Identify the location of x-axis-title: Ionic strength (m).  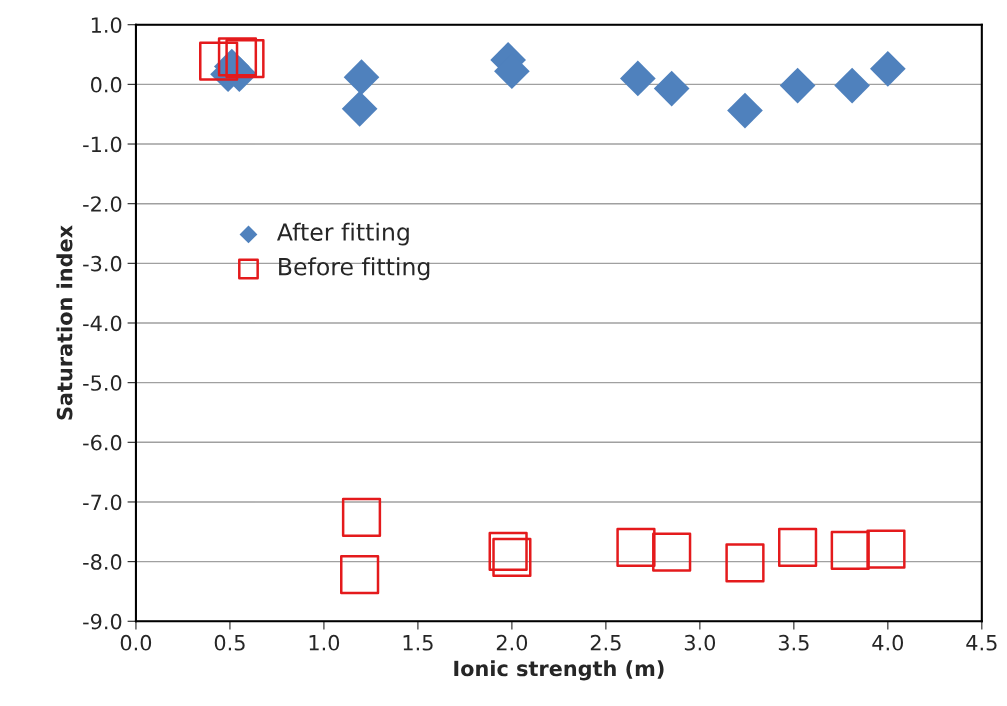
(559, 670).